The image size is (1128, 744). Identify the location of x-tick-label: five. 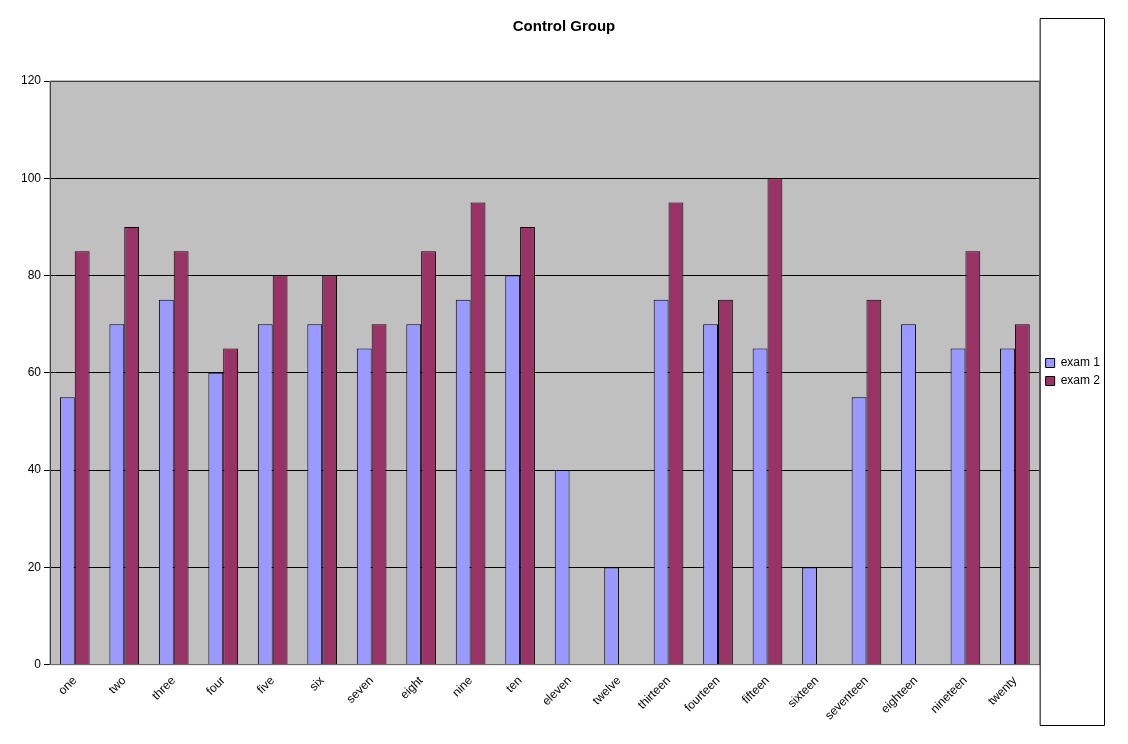
(266, 685).